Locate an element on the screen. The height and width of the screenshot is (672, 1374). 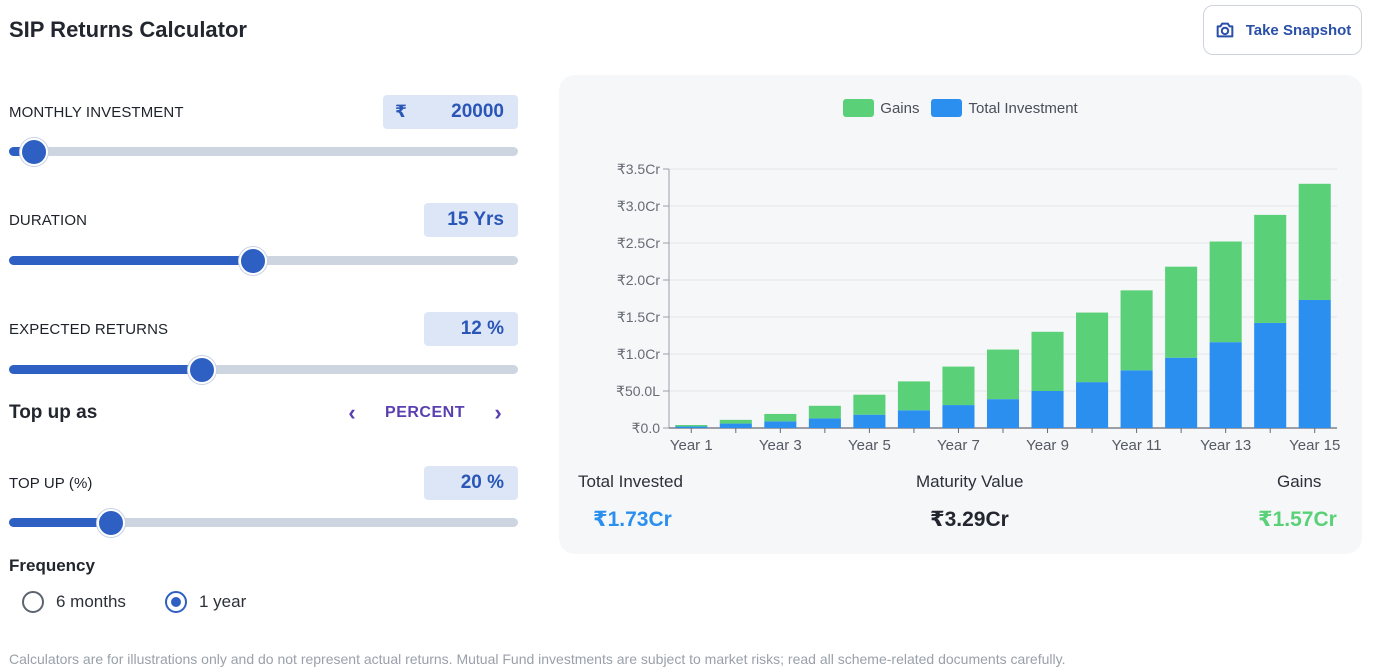
x-tick-label: Year 1 is located at coordinates (691, 445).